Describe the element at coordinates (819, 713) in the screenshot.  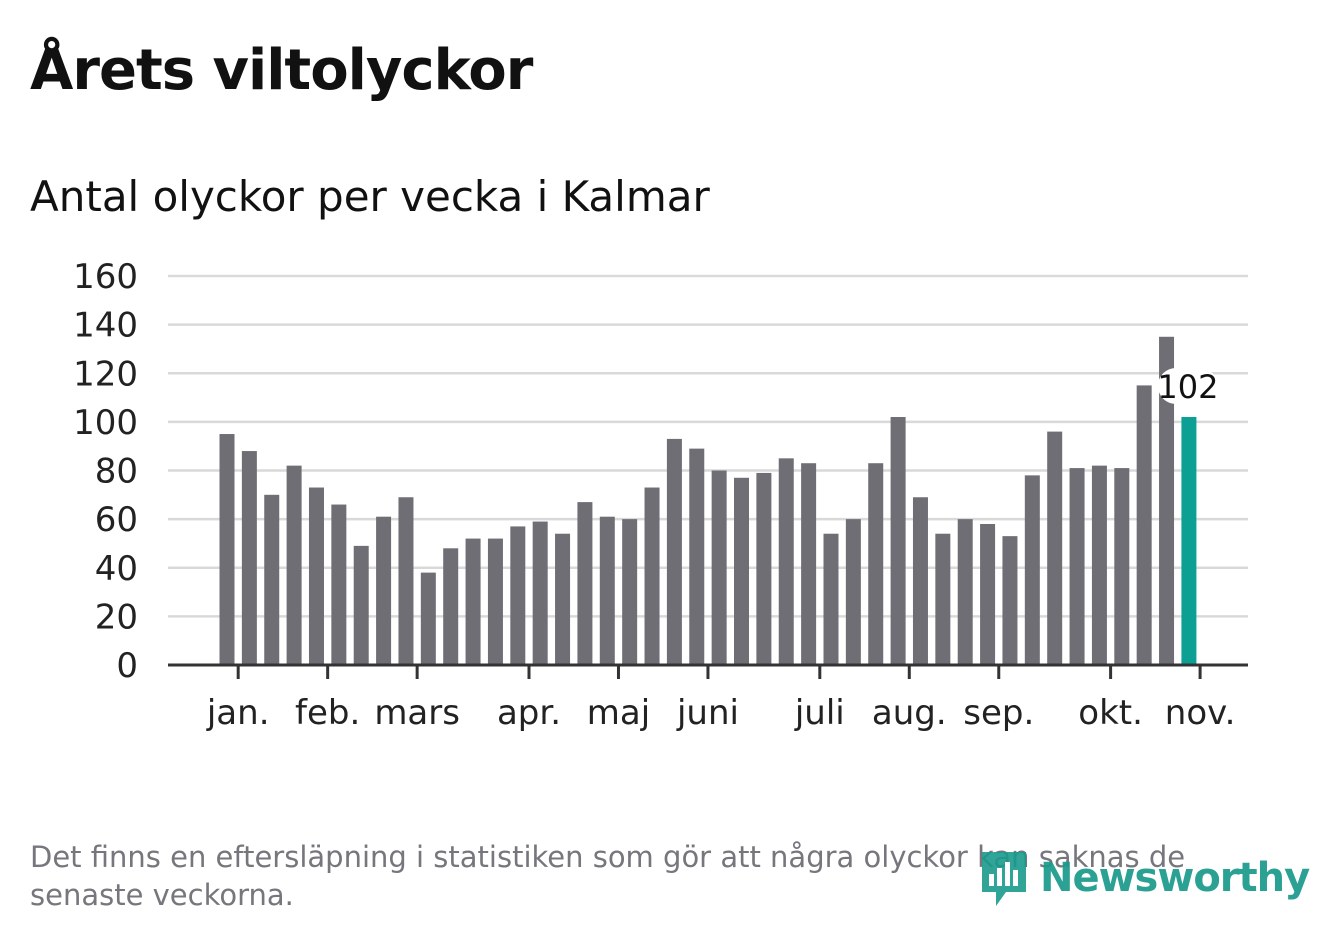
I see `x-tick-label: juli` at that location.